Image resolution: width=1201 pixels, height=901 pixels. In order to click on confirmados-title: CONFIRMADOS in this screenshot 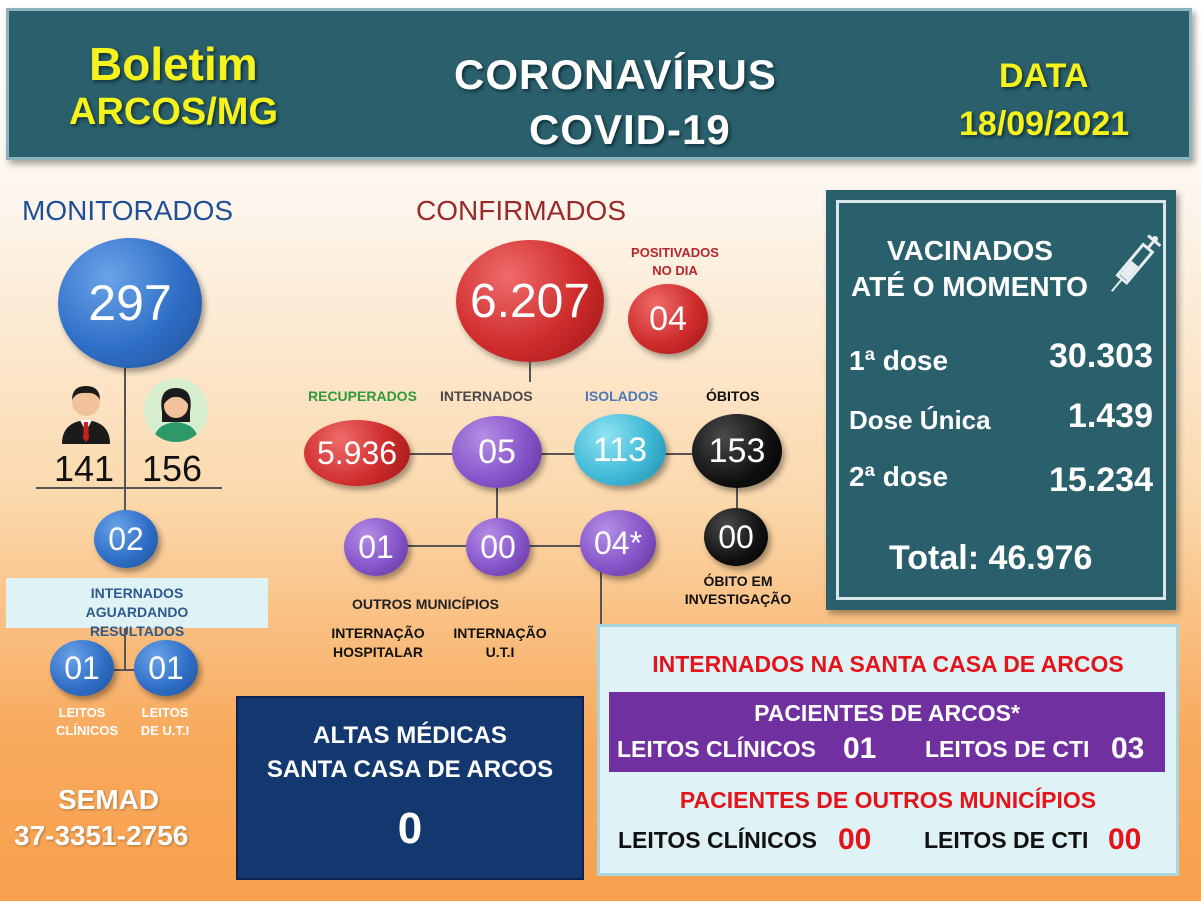, I will do `click(521, 210)`.